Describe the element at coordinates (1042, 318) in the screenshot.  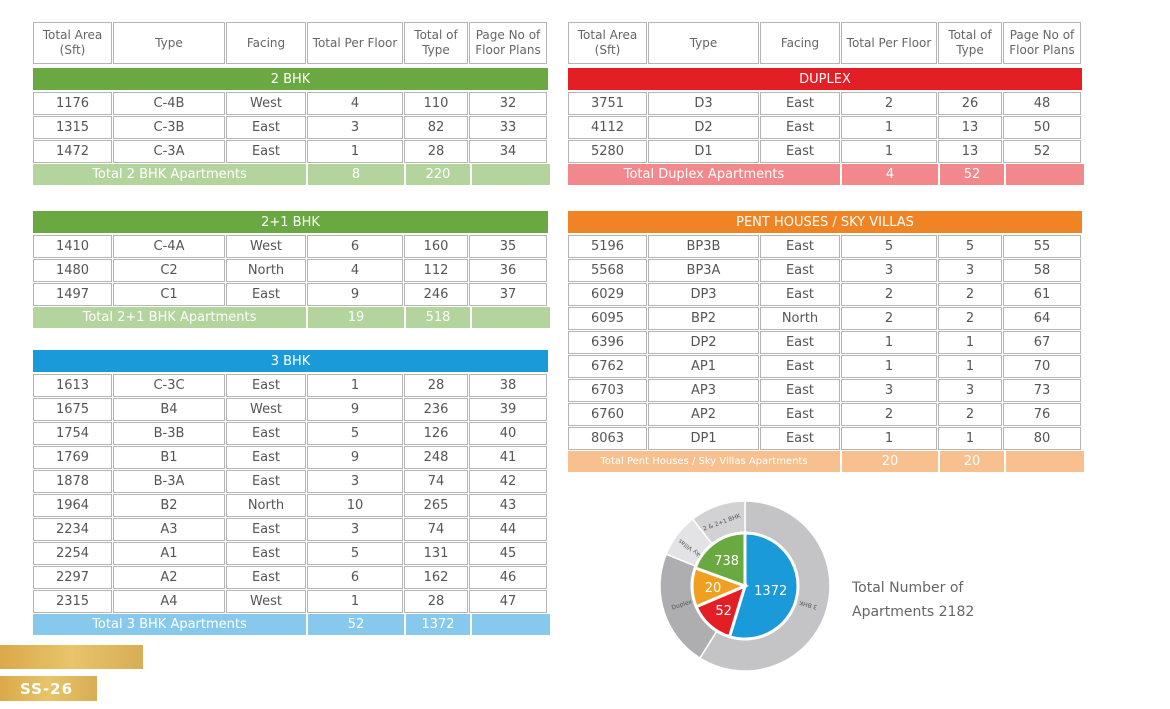
I see `table-cell: 64` at that location.